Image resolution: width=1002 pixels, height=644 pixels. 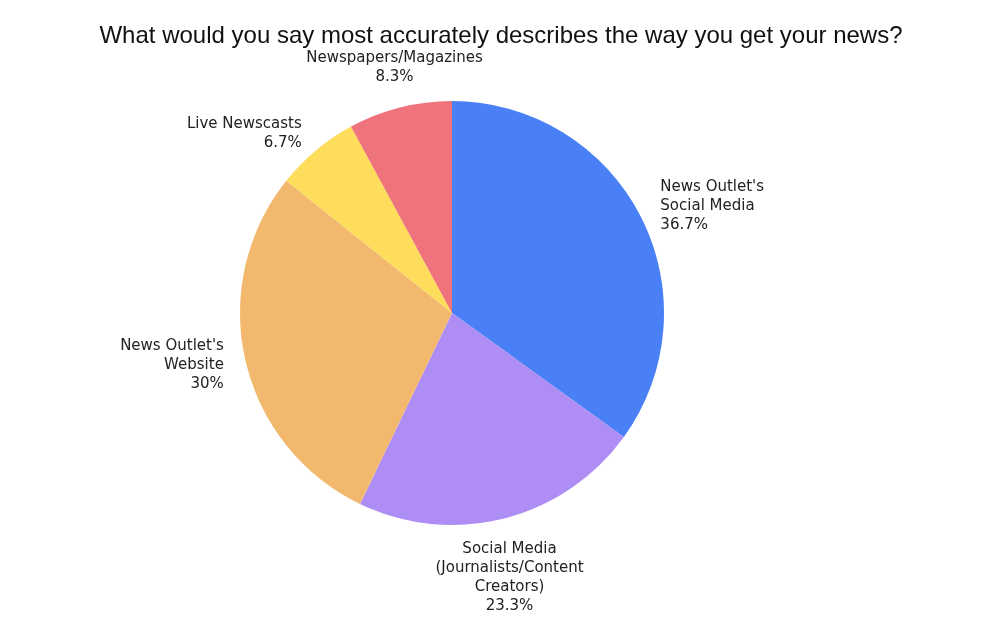 I want to click on data-label: 6.7%, so click(x=282, y=141).